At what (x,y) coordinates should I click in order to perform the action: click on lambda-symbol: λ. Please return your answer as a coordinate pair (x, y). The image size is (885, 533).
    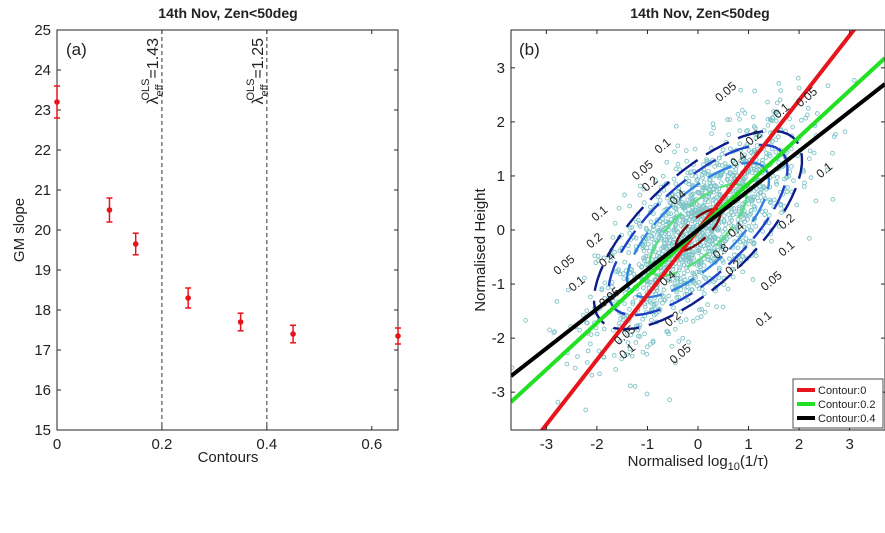
    Looking at the image, I should click on (258, 101).